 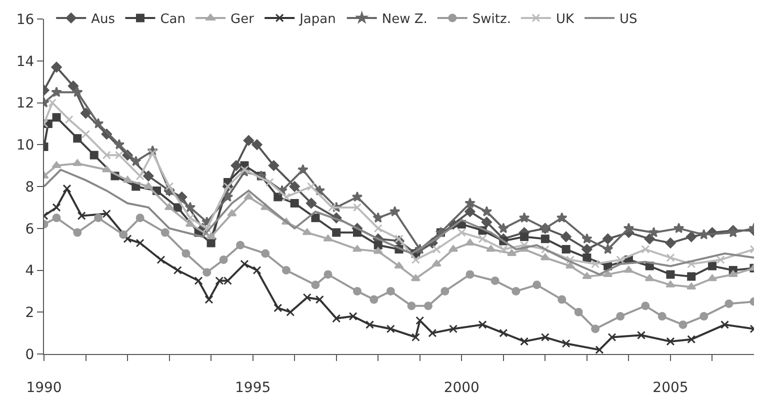 What do you see at coordinates (462, 388) in the screenshot?
I see `x-tick-label: 2000` at bounding box center [462, 388].